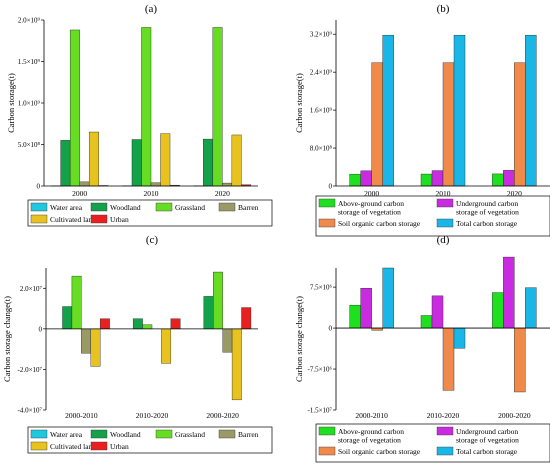  Describe the element at coordinates (152, 415) in the screenshot. I see `x-tick-label: 2010-2020` at that location.